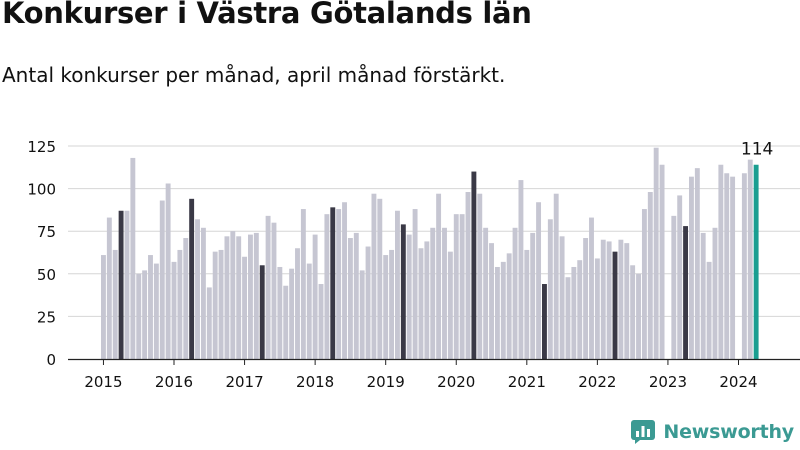 This screenshot has width=800, height=450. What do you see at coordinates (728, 432) in the screenshot?
I see `brand-name: Newsworthy` at bounding box center [728, 432].